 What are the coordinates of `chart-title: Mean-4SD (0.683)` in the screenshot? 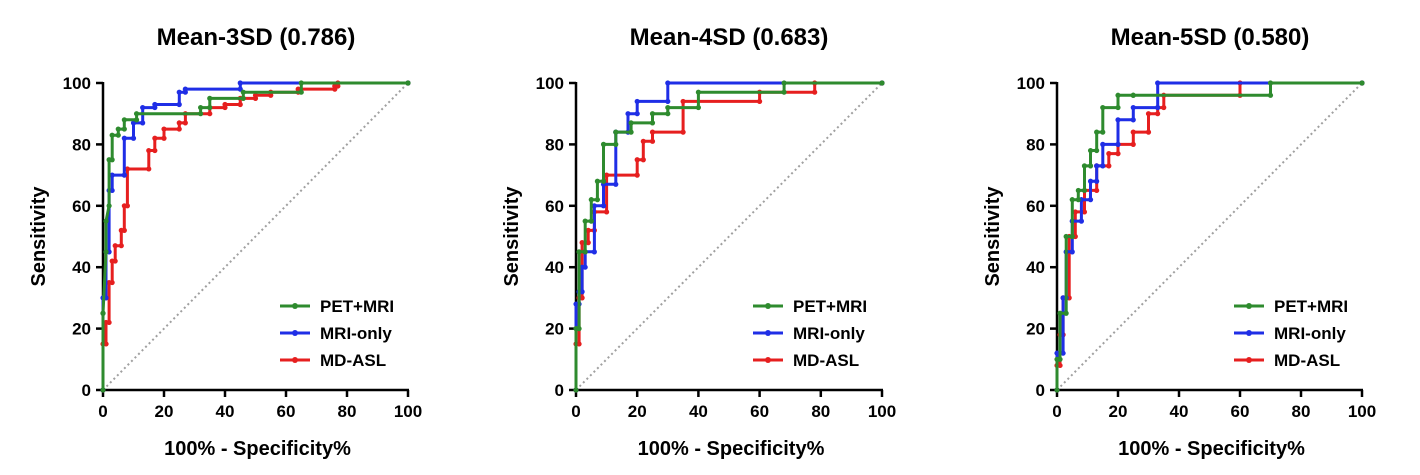 It's located at (729, 37).